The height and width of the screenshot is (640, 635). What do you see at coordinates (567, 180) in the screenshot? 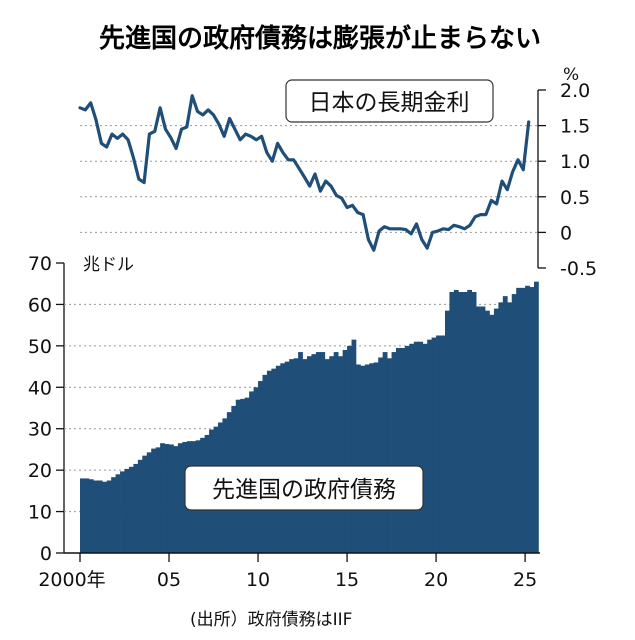
I see `rate-y-axis: 2.0 1.5 1.0 0.5 0 -0.5` at bounding box center [567, 180].